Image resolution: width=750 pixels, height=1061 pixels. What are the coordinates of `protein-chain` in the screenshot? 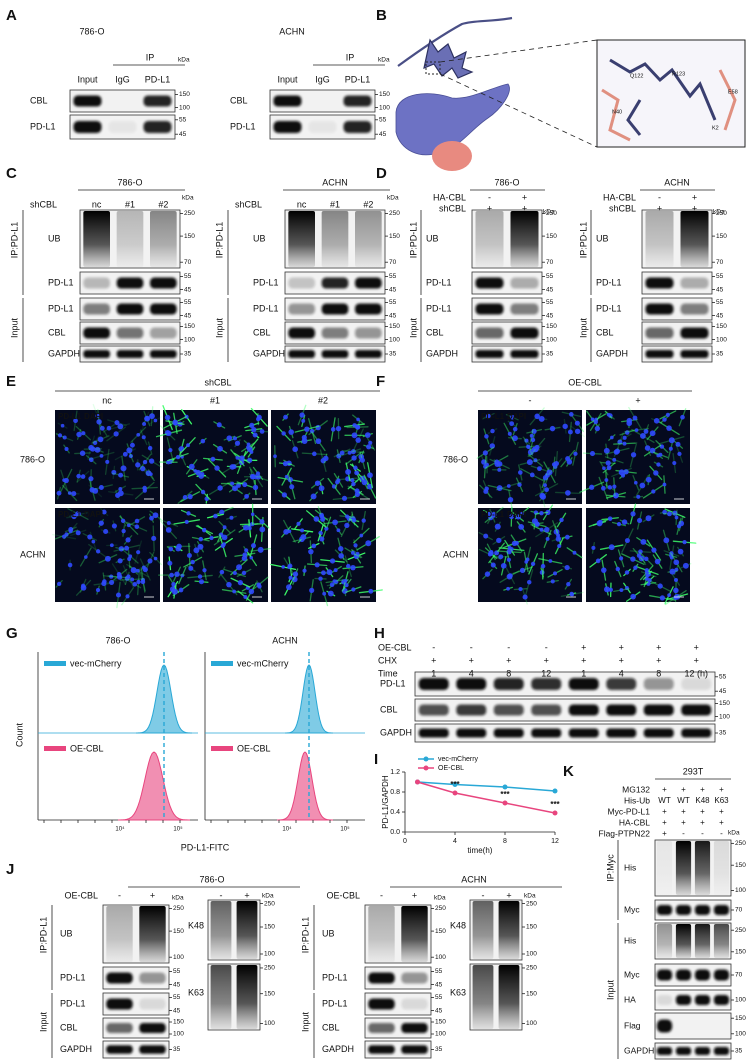 It's located at (455, 41).